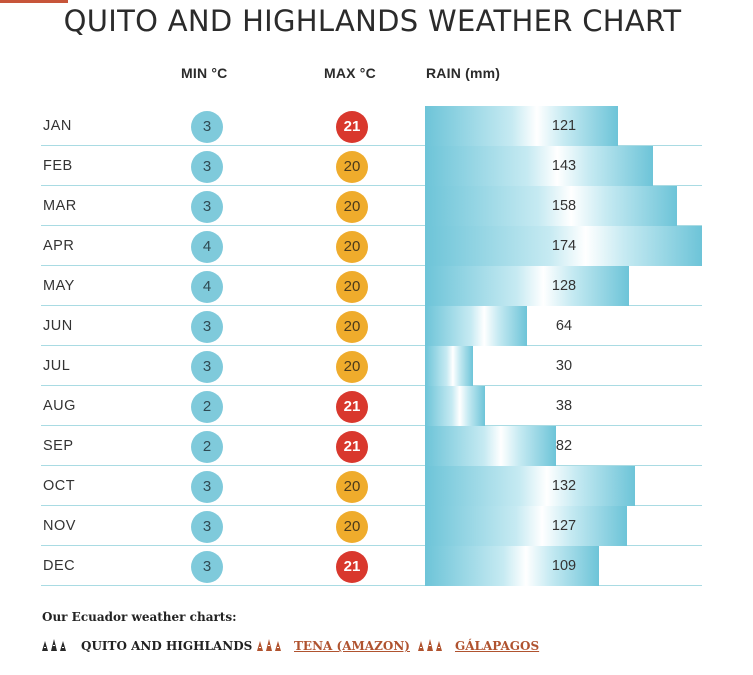  What do you see at coordinates (352, 646) in the screenshot?
I see `link-tena: TENA (AMAZON)` at bounding box center [352, 646].